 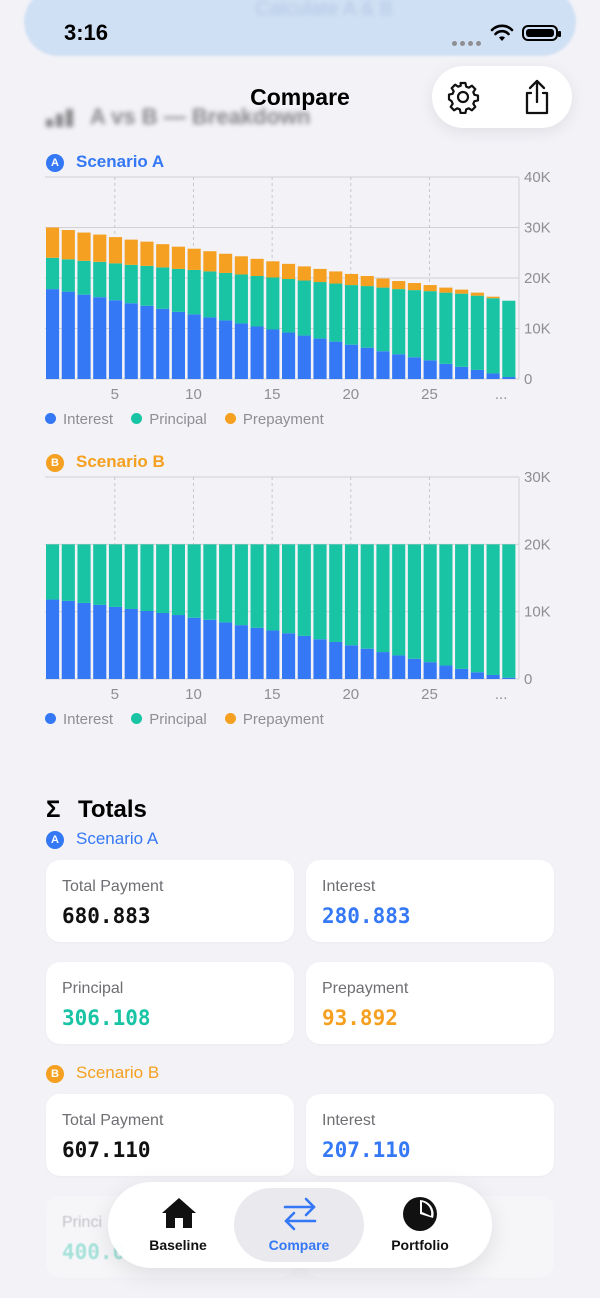 I want to click on scenario-a-badge: A, so click(x=55, y=163).